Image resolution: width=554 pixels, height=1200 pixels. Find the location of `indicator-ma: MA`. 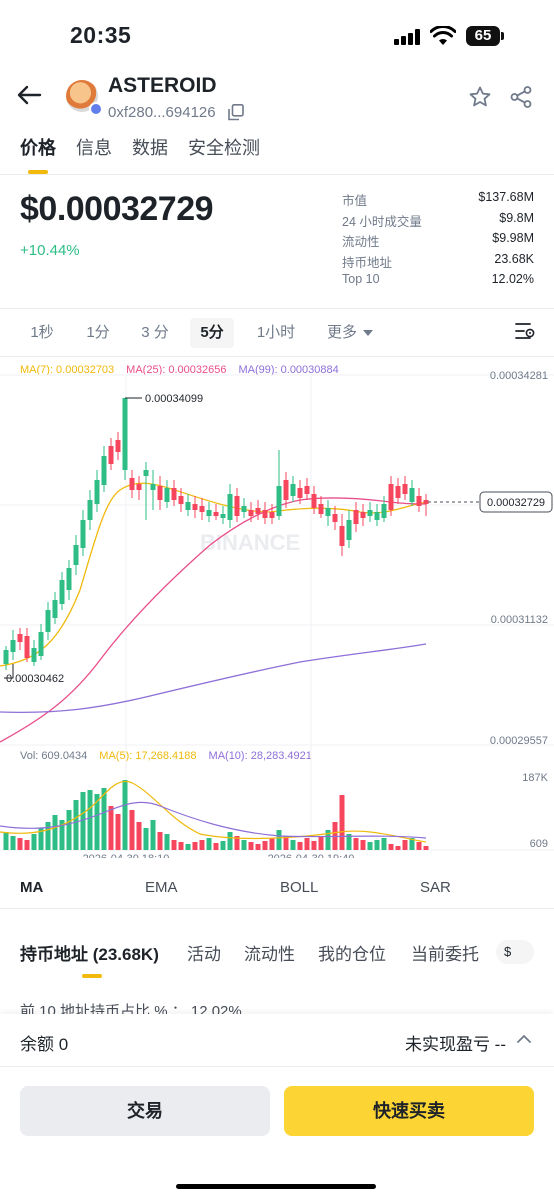

indicator-ma: MA is located at coordinates (32, 887).